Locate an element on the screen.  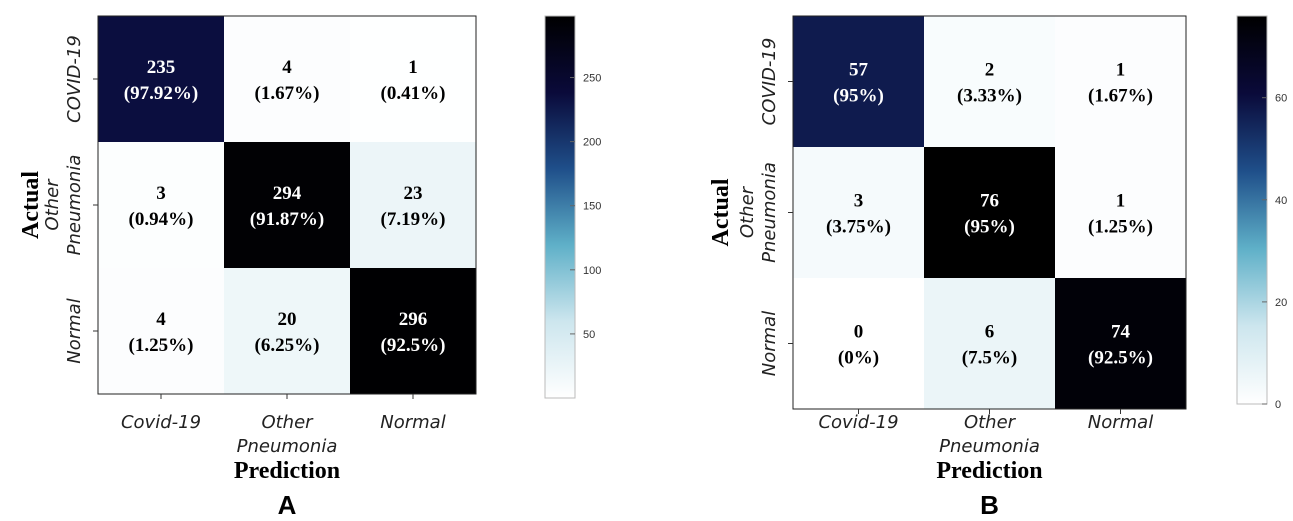
cell-percent: (91.87%) is located at coordinates (287, 219).